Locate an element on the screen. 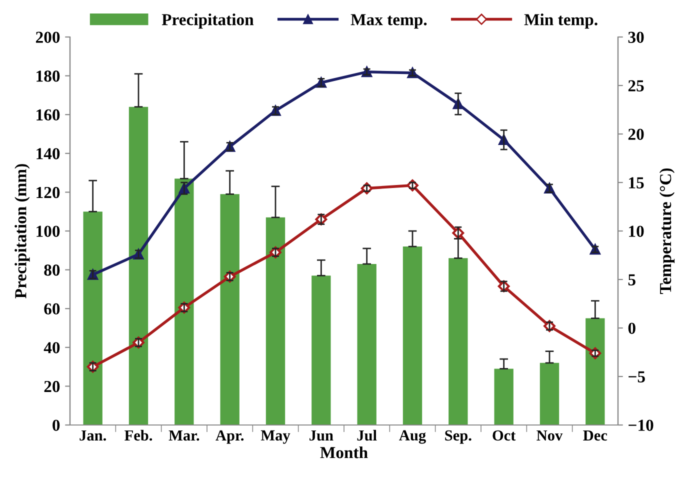 The image size is (684, 481). x-tick-label: Nov is located at coordinates (549, 435).